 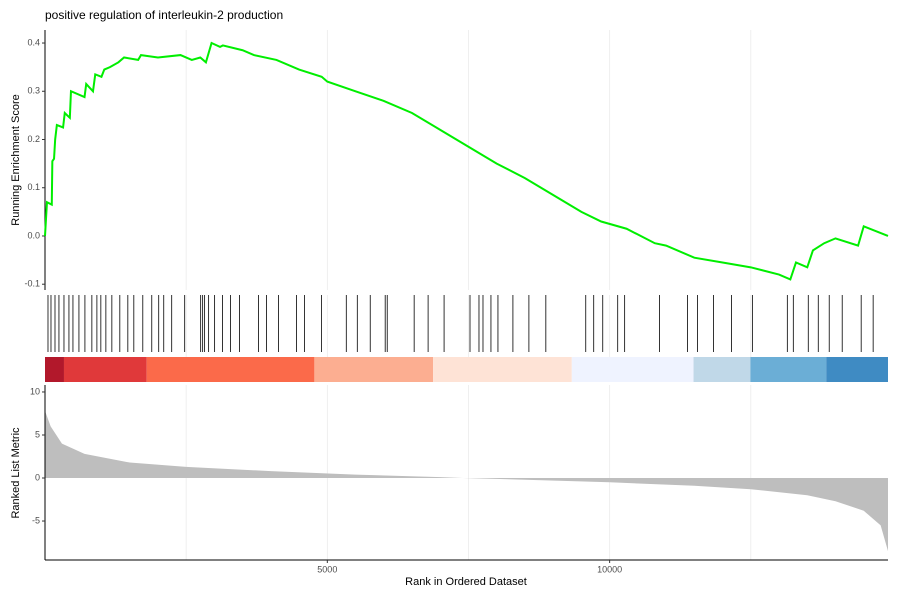 What do you see at coordinates (37, 477) in the screenshot?
I see `y-tick-label: 0` at bounding box center [37, 477].